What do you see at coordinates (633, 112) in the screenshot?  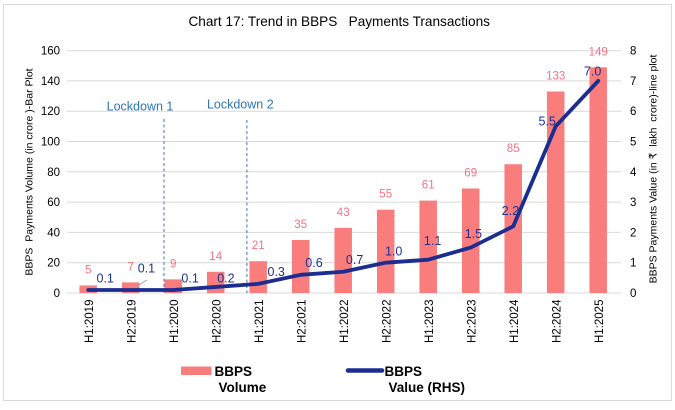 I see `svg-text: 6` at bounding box center [633, 112].